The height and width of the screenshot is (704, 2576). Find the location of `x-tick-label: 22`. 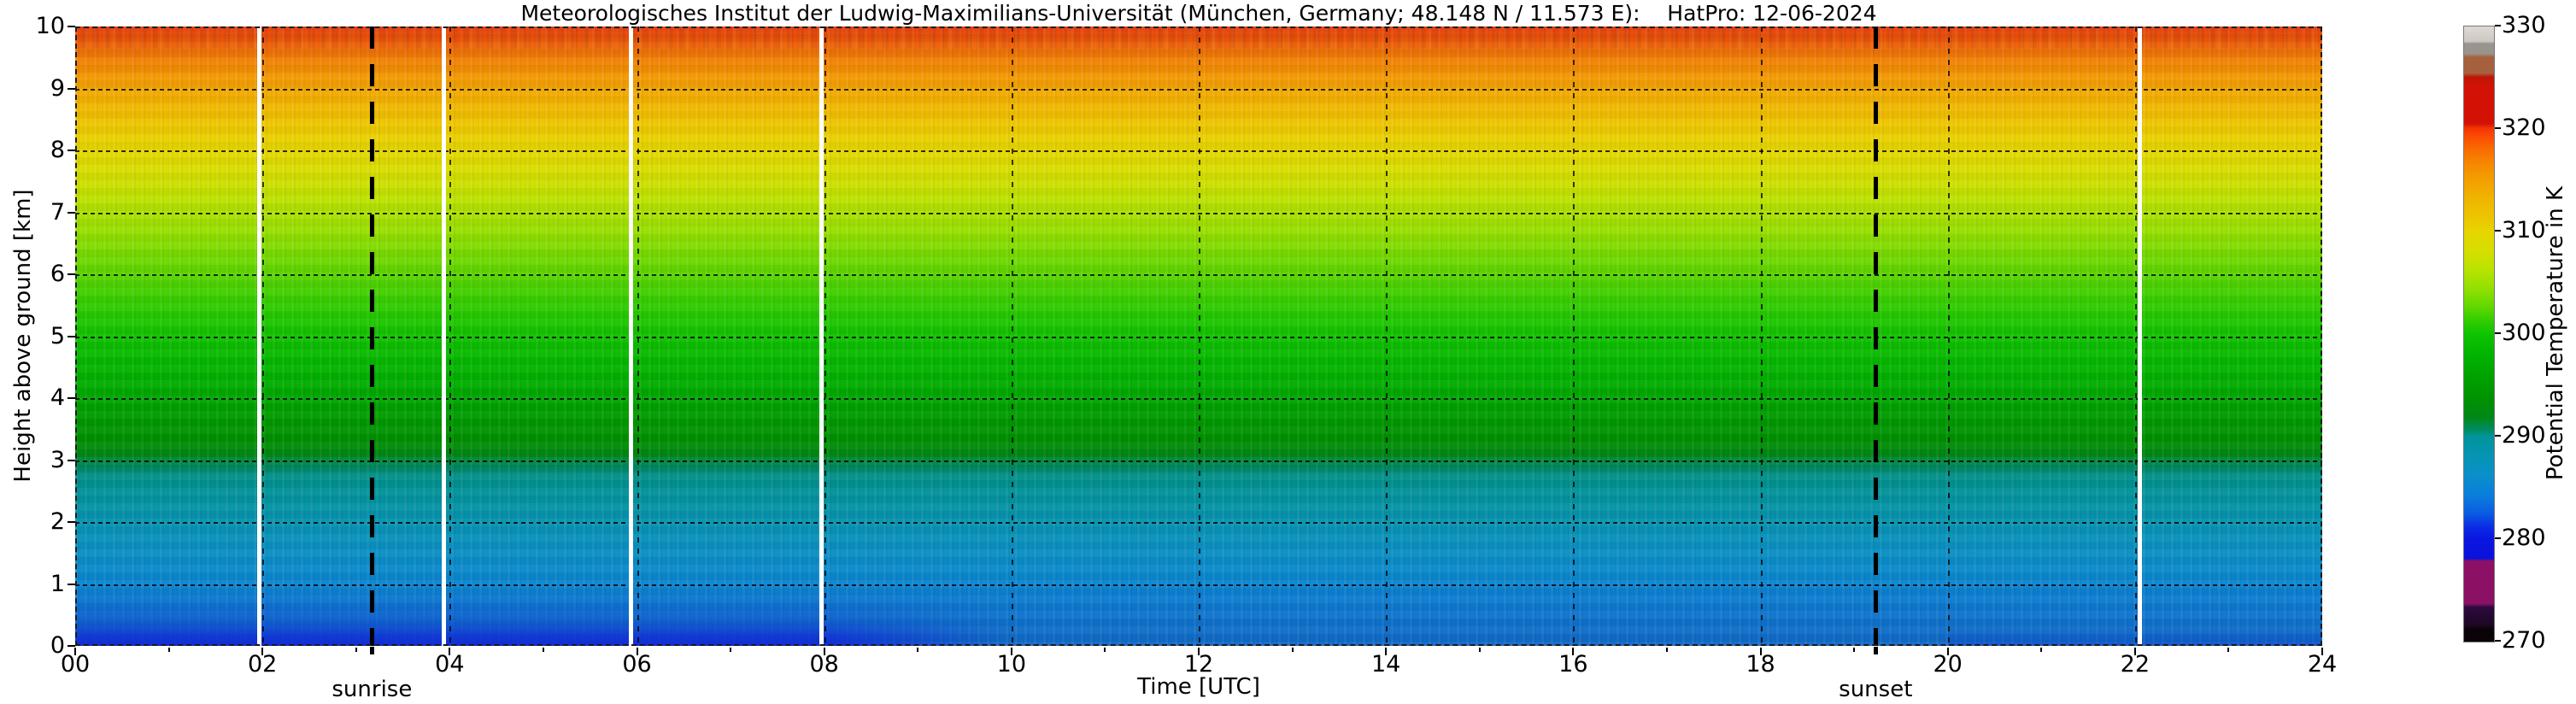

x-tick-label: 22 is located at coordinates (2135, 664).